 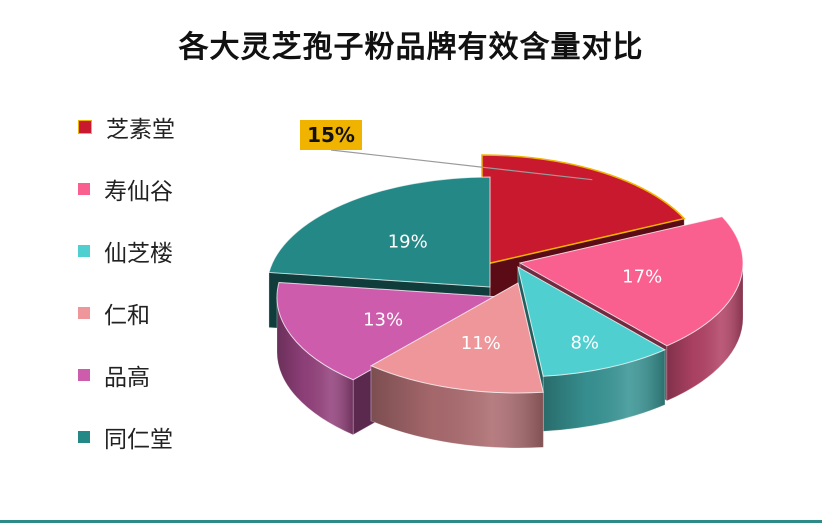 I want to click on slice-0-label-box, so click(x=331, y=135).